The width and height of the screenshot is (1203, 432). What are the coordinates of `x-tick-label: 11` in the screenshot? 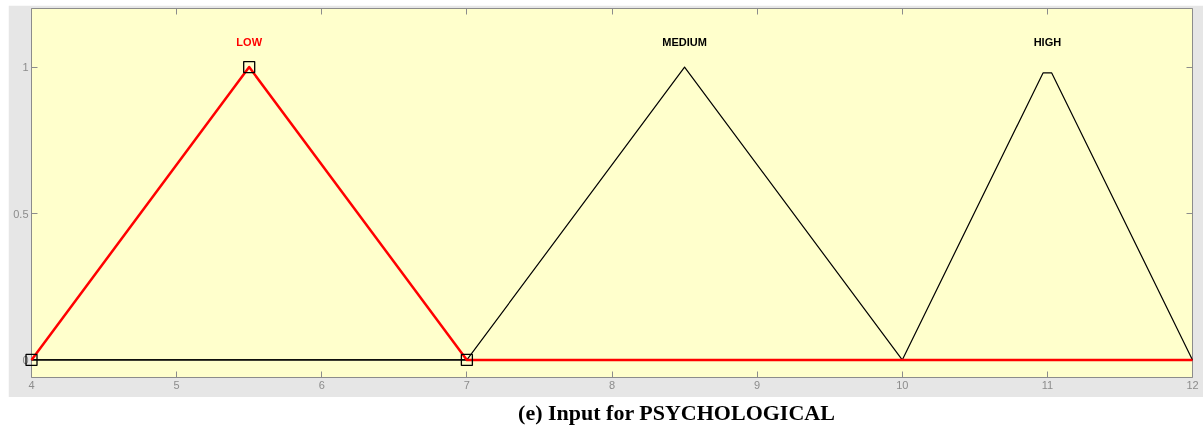 It's located at (1047, 384).